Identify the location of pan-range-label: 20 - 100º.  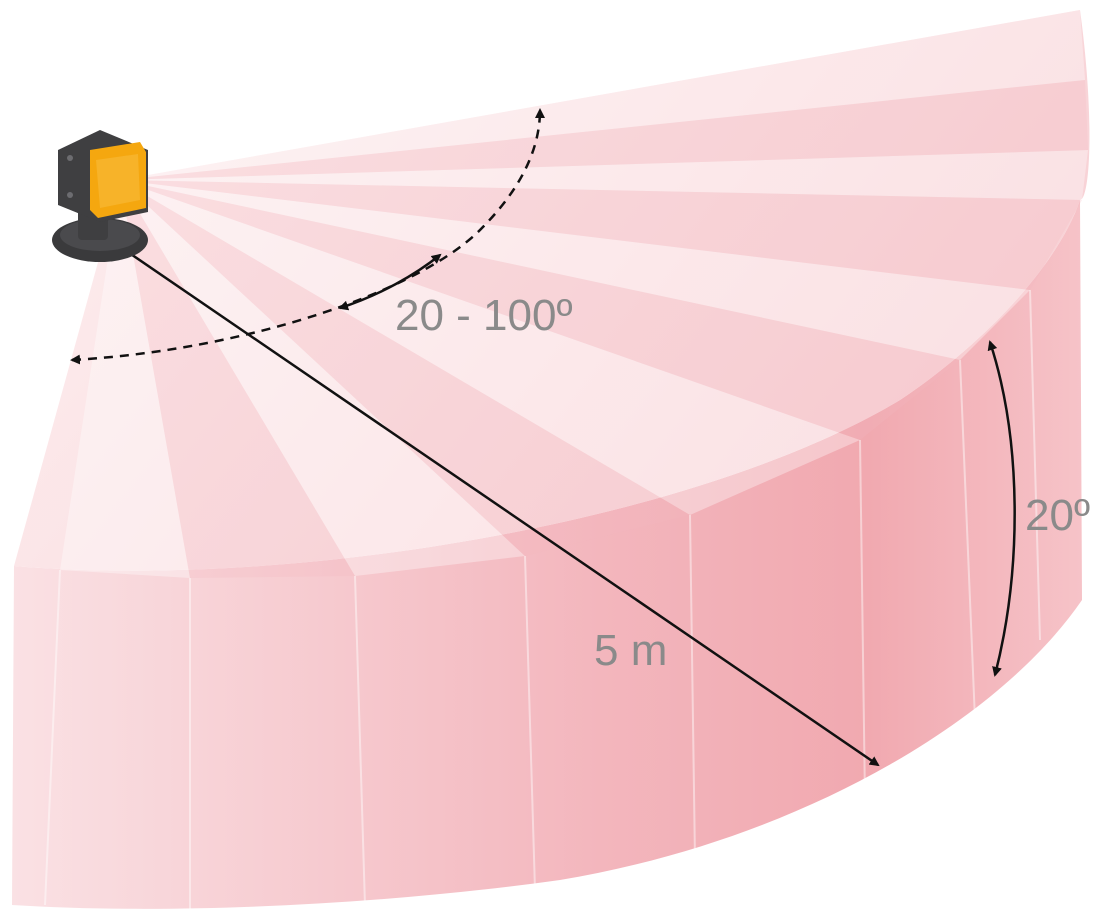
(484, 315).